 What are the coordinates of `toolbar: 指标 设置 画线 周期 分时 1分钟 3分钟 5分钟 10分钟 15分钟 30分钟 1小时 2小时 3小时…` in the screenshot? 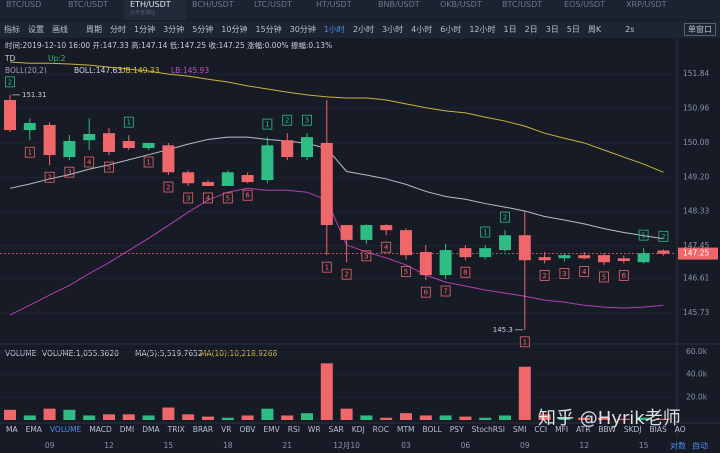 It's located at (360, 29).